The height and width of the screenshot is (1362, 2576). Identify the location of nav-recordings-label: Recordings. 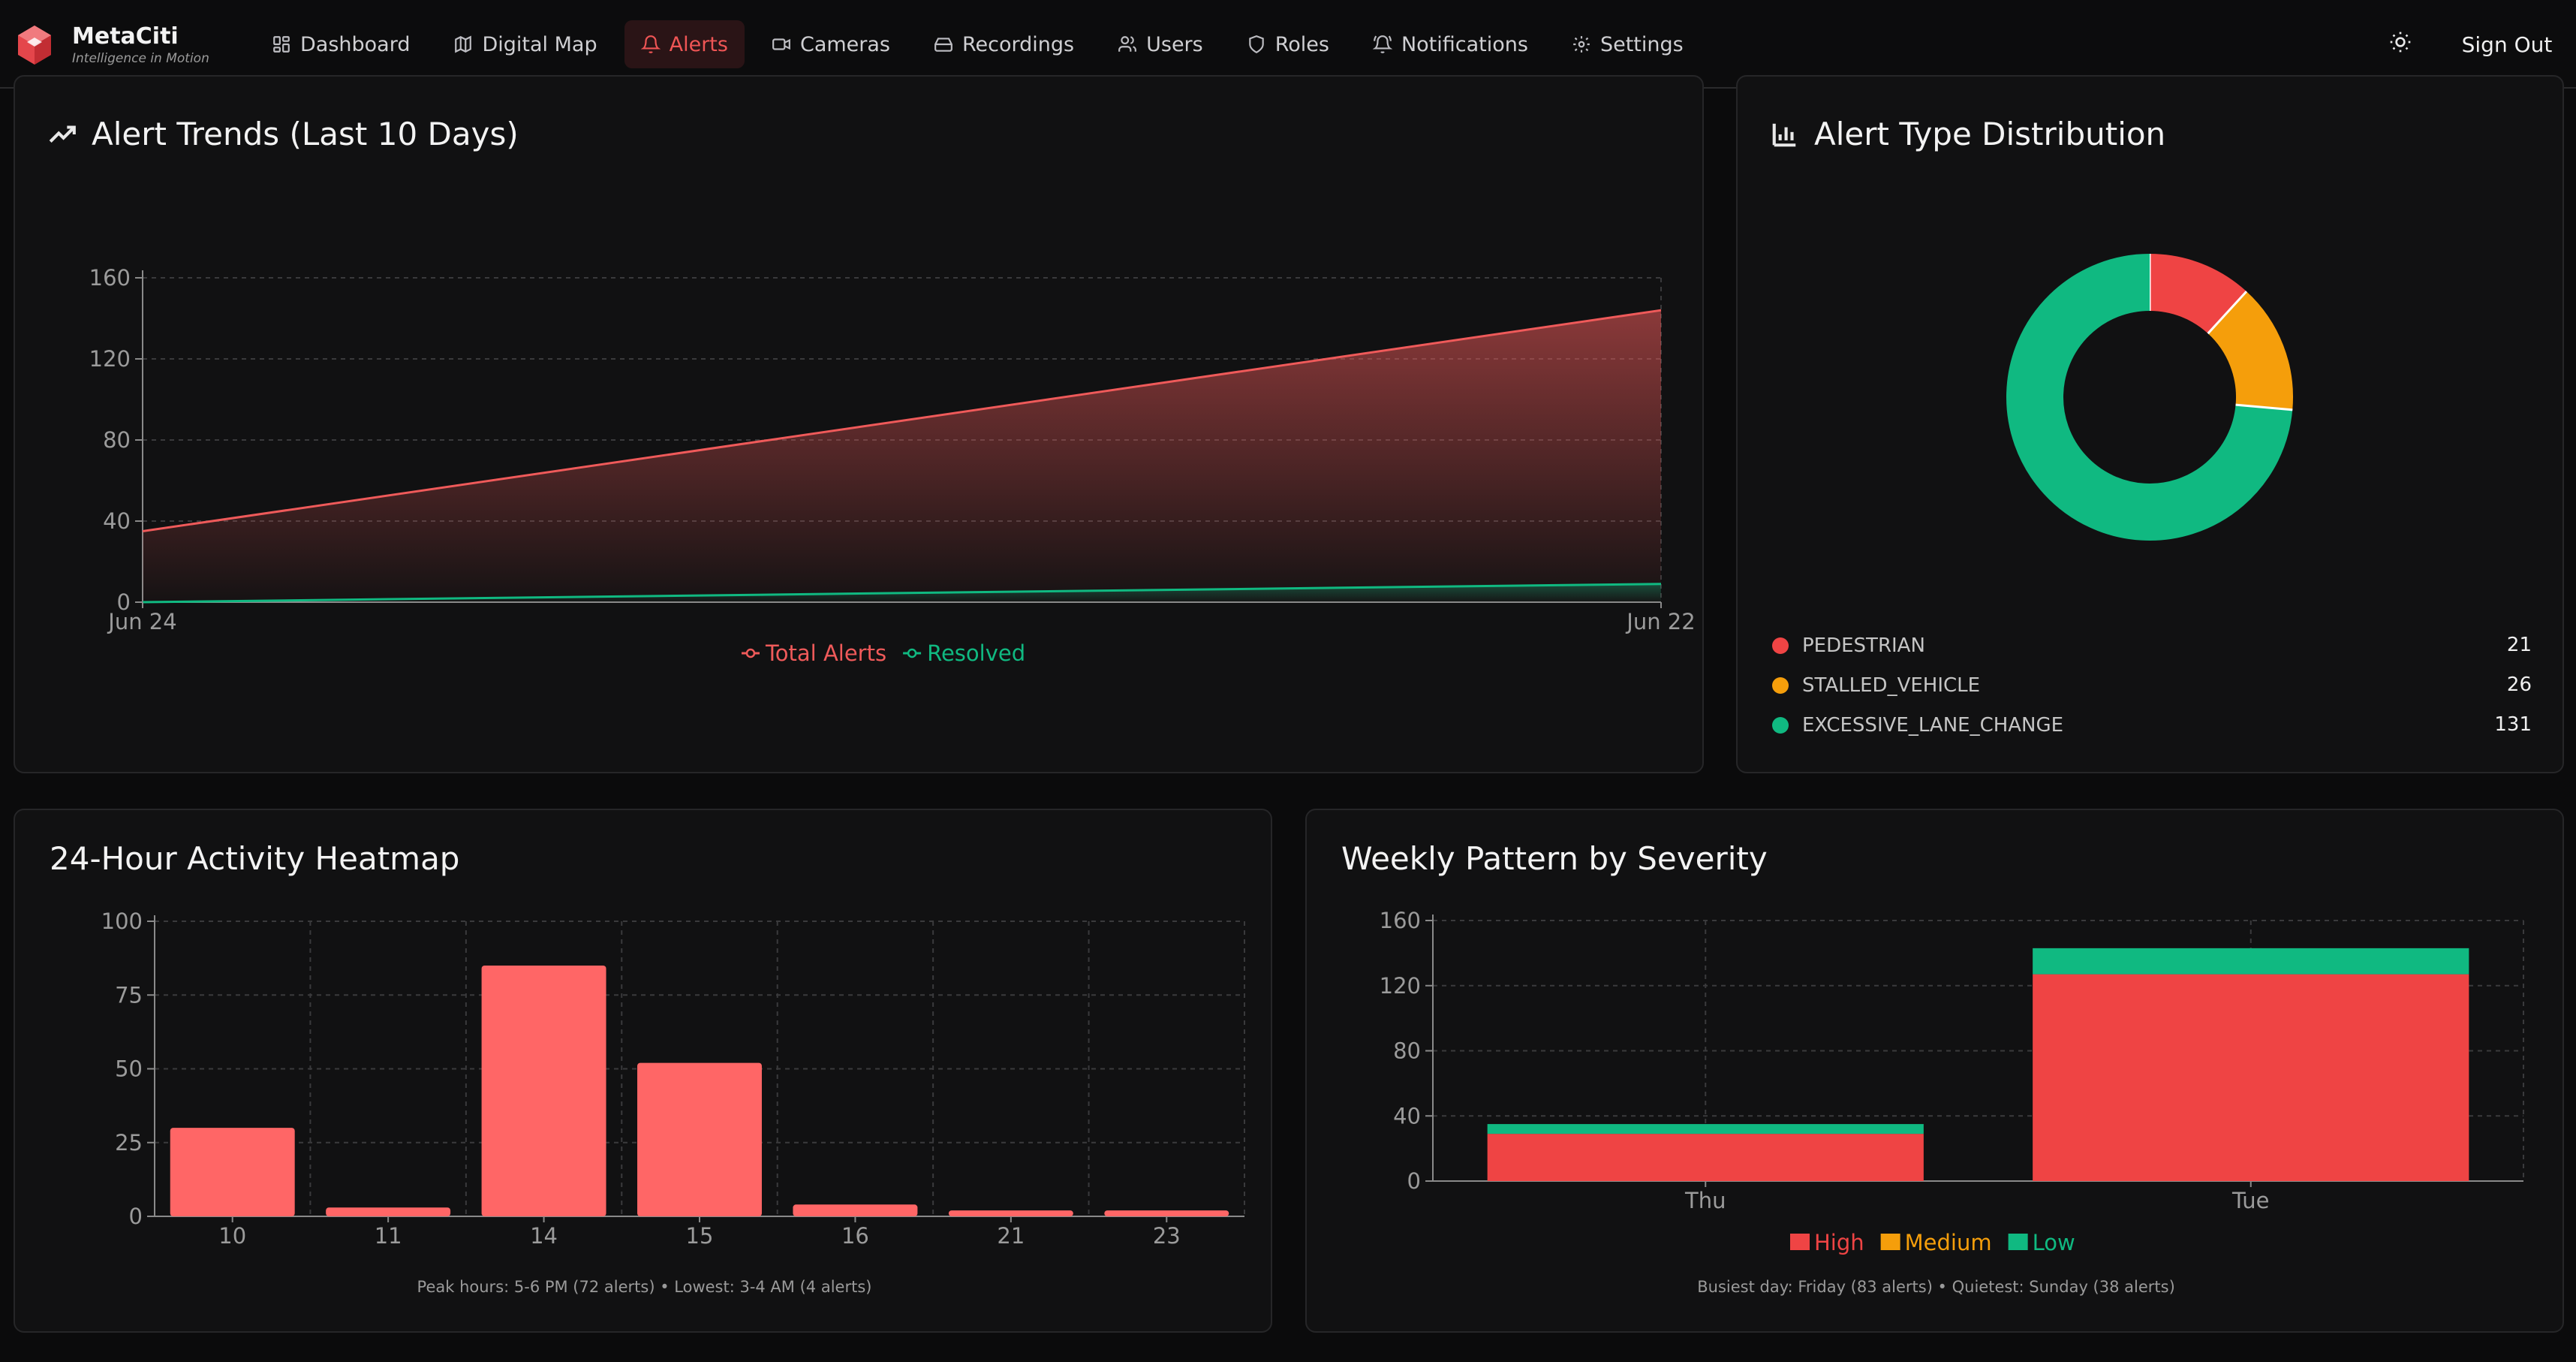
(1018, 44).